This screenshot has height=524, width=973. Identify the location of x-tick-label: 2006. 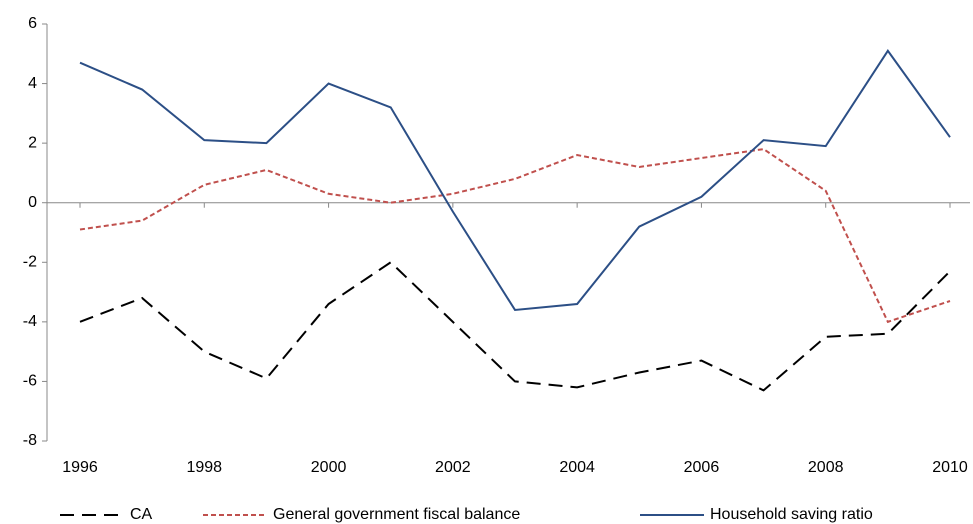
(702, 467).